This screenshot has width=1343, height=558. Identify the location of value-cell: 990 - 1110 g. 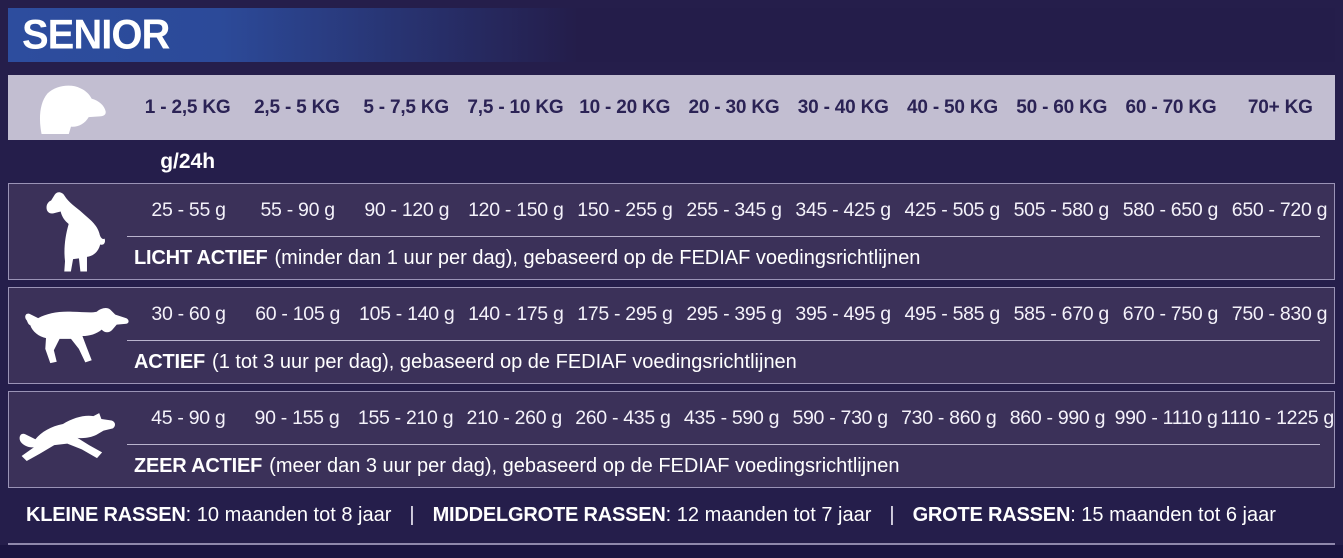
(1166, 417).